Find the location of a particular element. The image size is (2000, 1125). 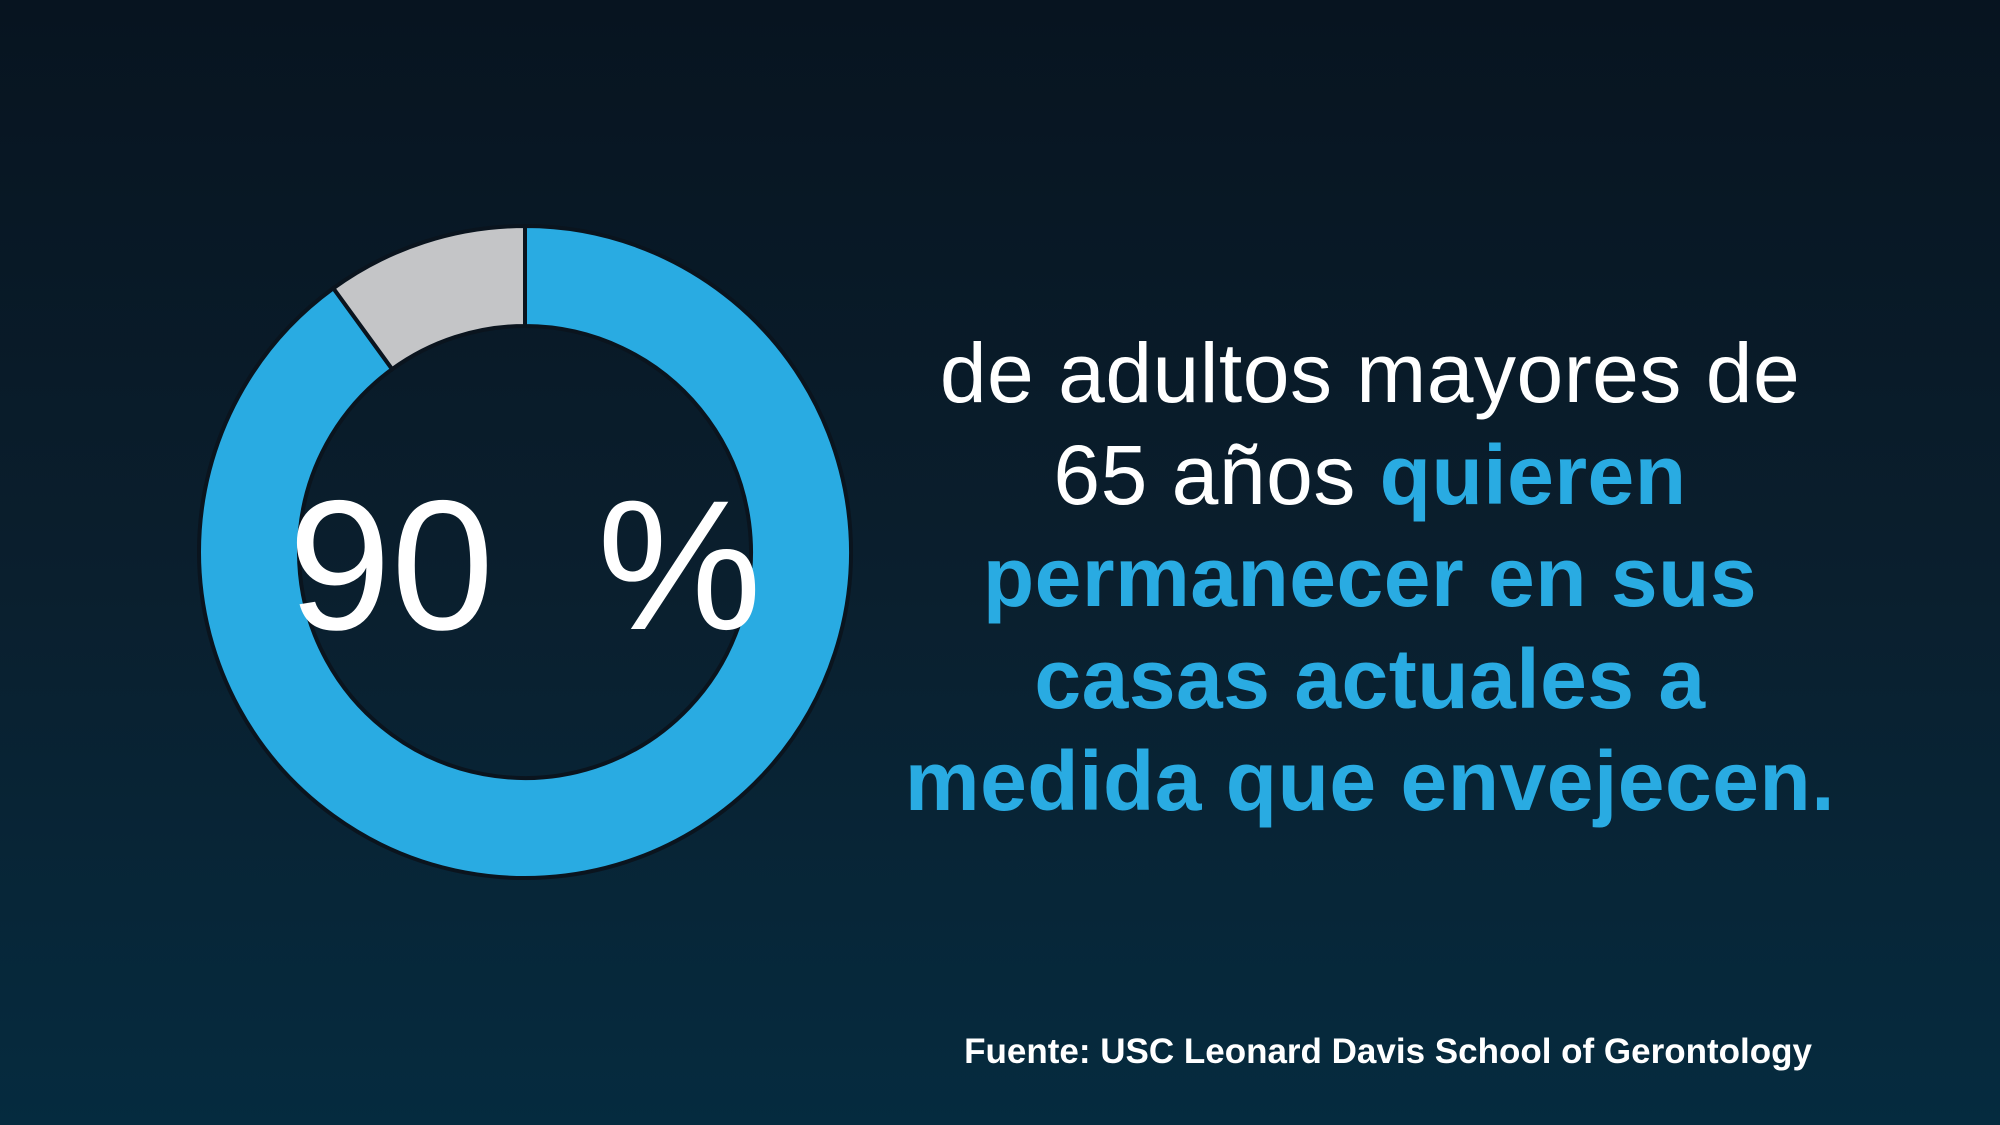

statement-line2-blue: quieren is located at coordinates (1533, 475).